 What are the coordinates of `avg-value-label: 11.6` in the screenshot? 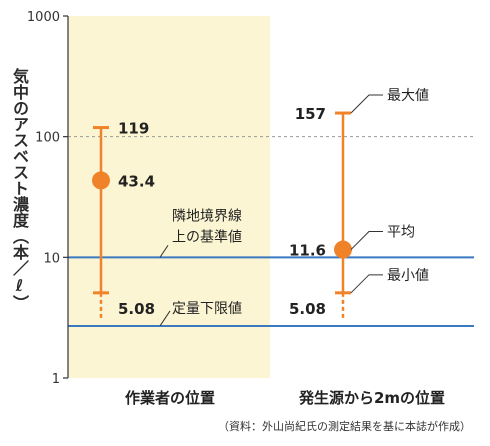 It's located at (307, 251).